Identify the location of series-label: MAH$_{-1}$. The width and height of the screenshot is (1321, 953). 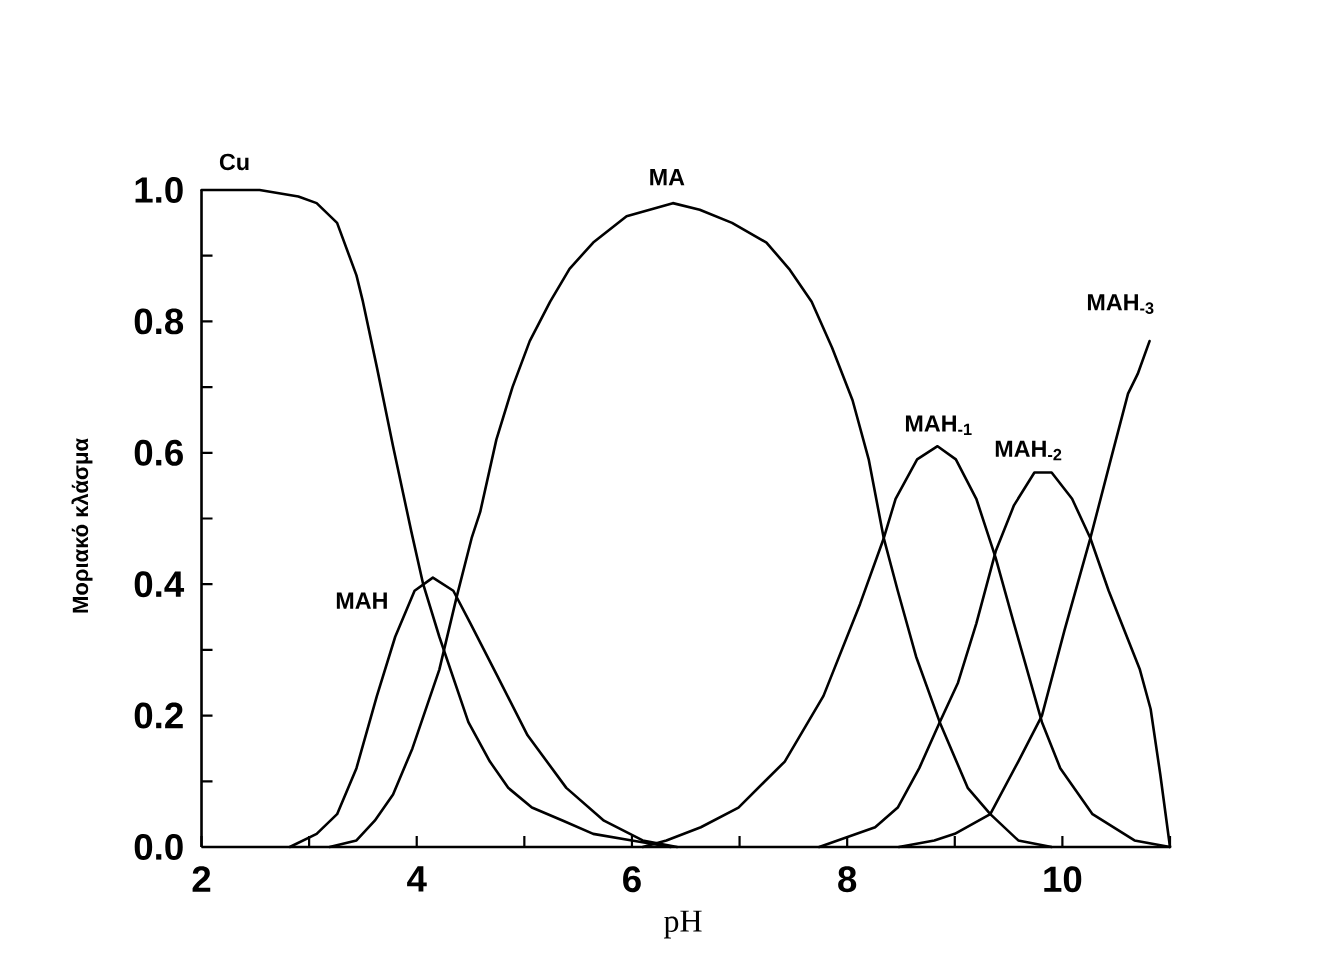
(938, 425).